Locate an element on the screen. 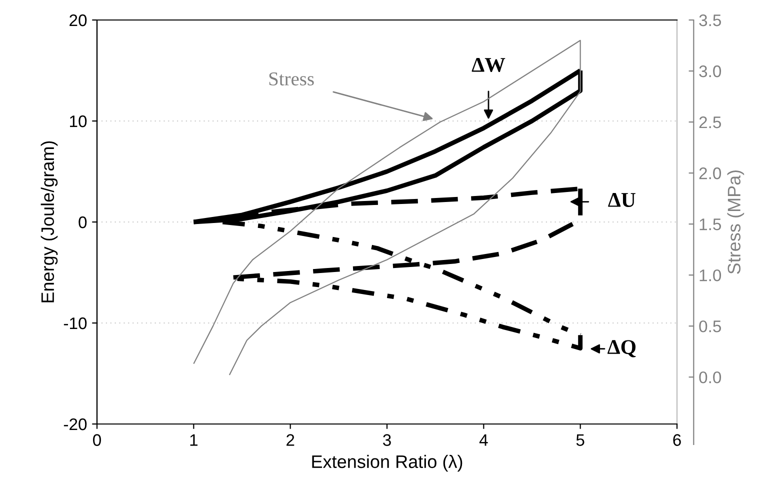 Image resolution: width=781 pixels, height=504 pixels. y2-tick-label: 1.0 is located at coordinates (711, 275).